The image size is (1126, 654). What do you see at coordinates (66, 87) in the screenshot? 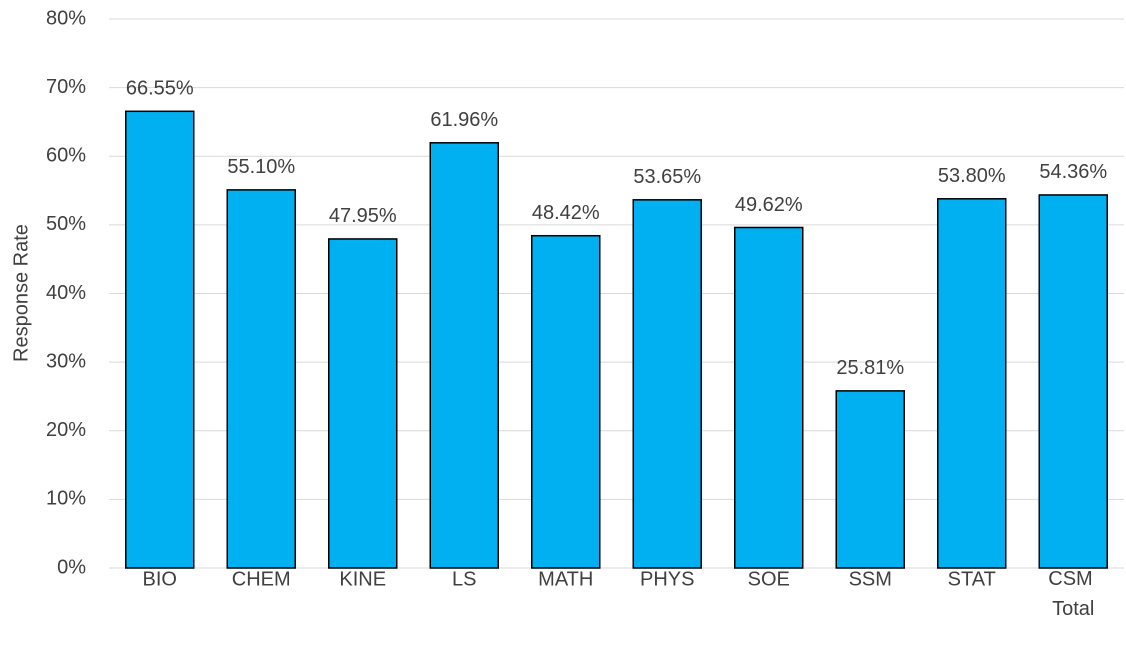
I see `y-tick-label: 70%` at bounding box center [66, 87].